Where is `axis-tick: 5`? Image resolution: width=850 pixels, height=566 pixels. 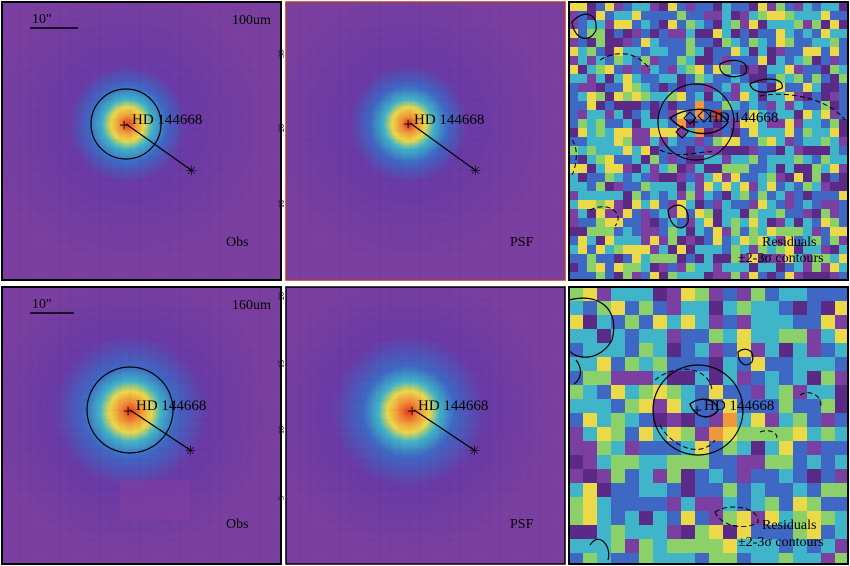
axis-tick: 5 is located at coordinates (281, 498).